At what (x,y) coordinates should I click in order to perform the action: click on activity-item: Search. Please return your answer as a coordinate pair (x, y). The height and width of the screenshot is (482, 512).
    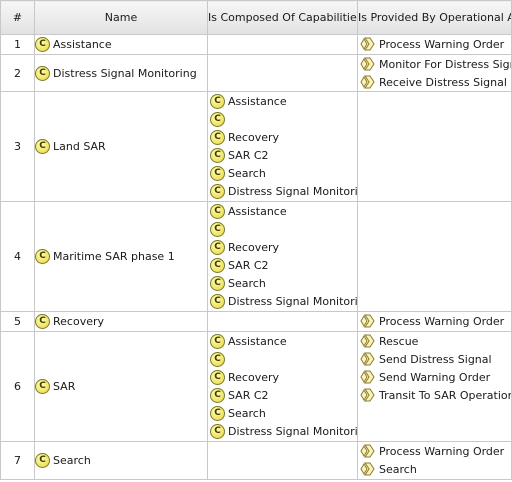
    Looking at the image, I should click on (435, 469).